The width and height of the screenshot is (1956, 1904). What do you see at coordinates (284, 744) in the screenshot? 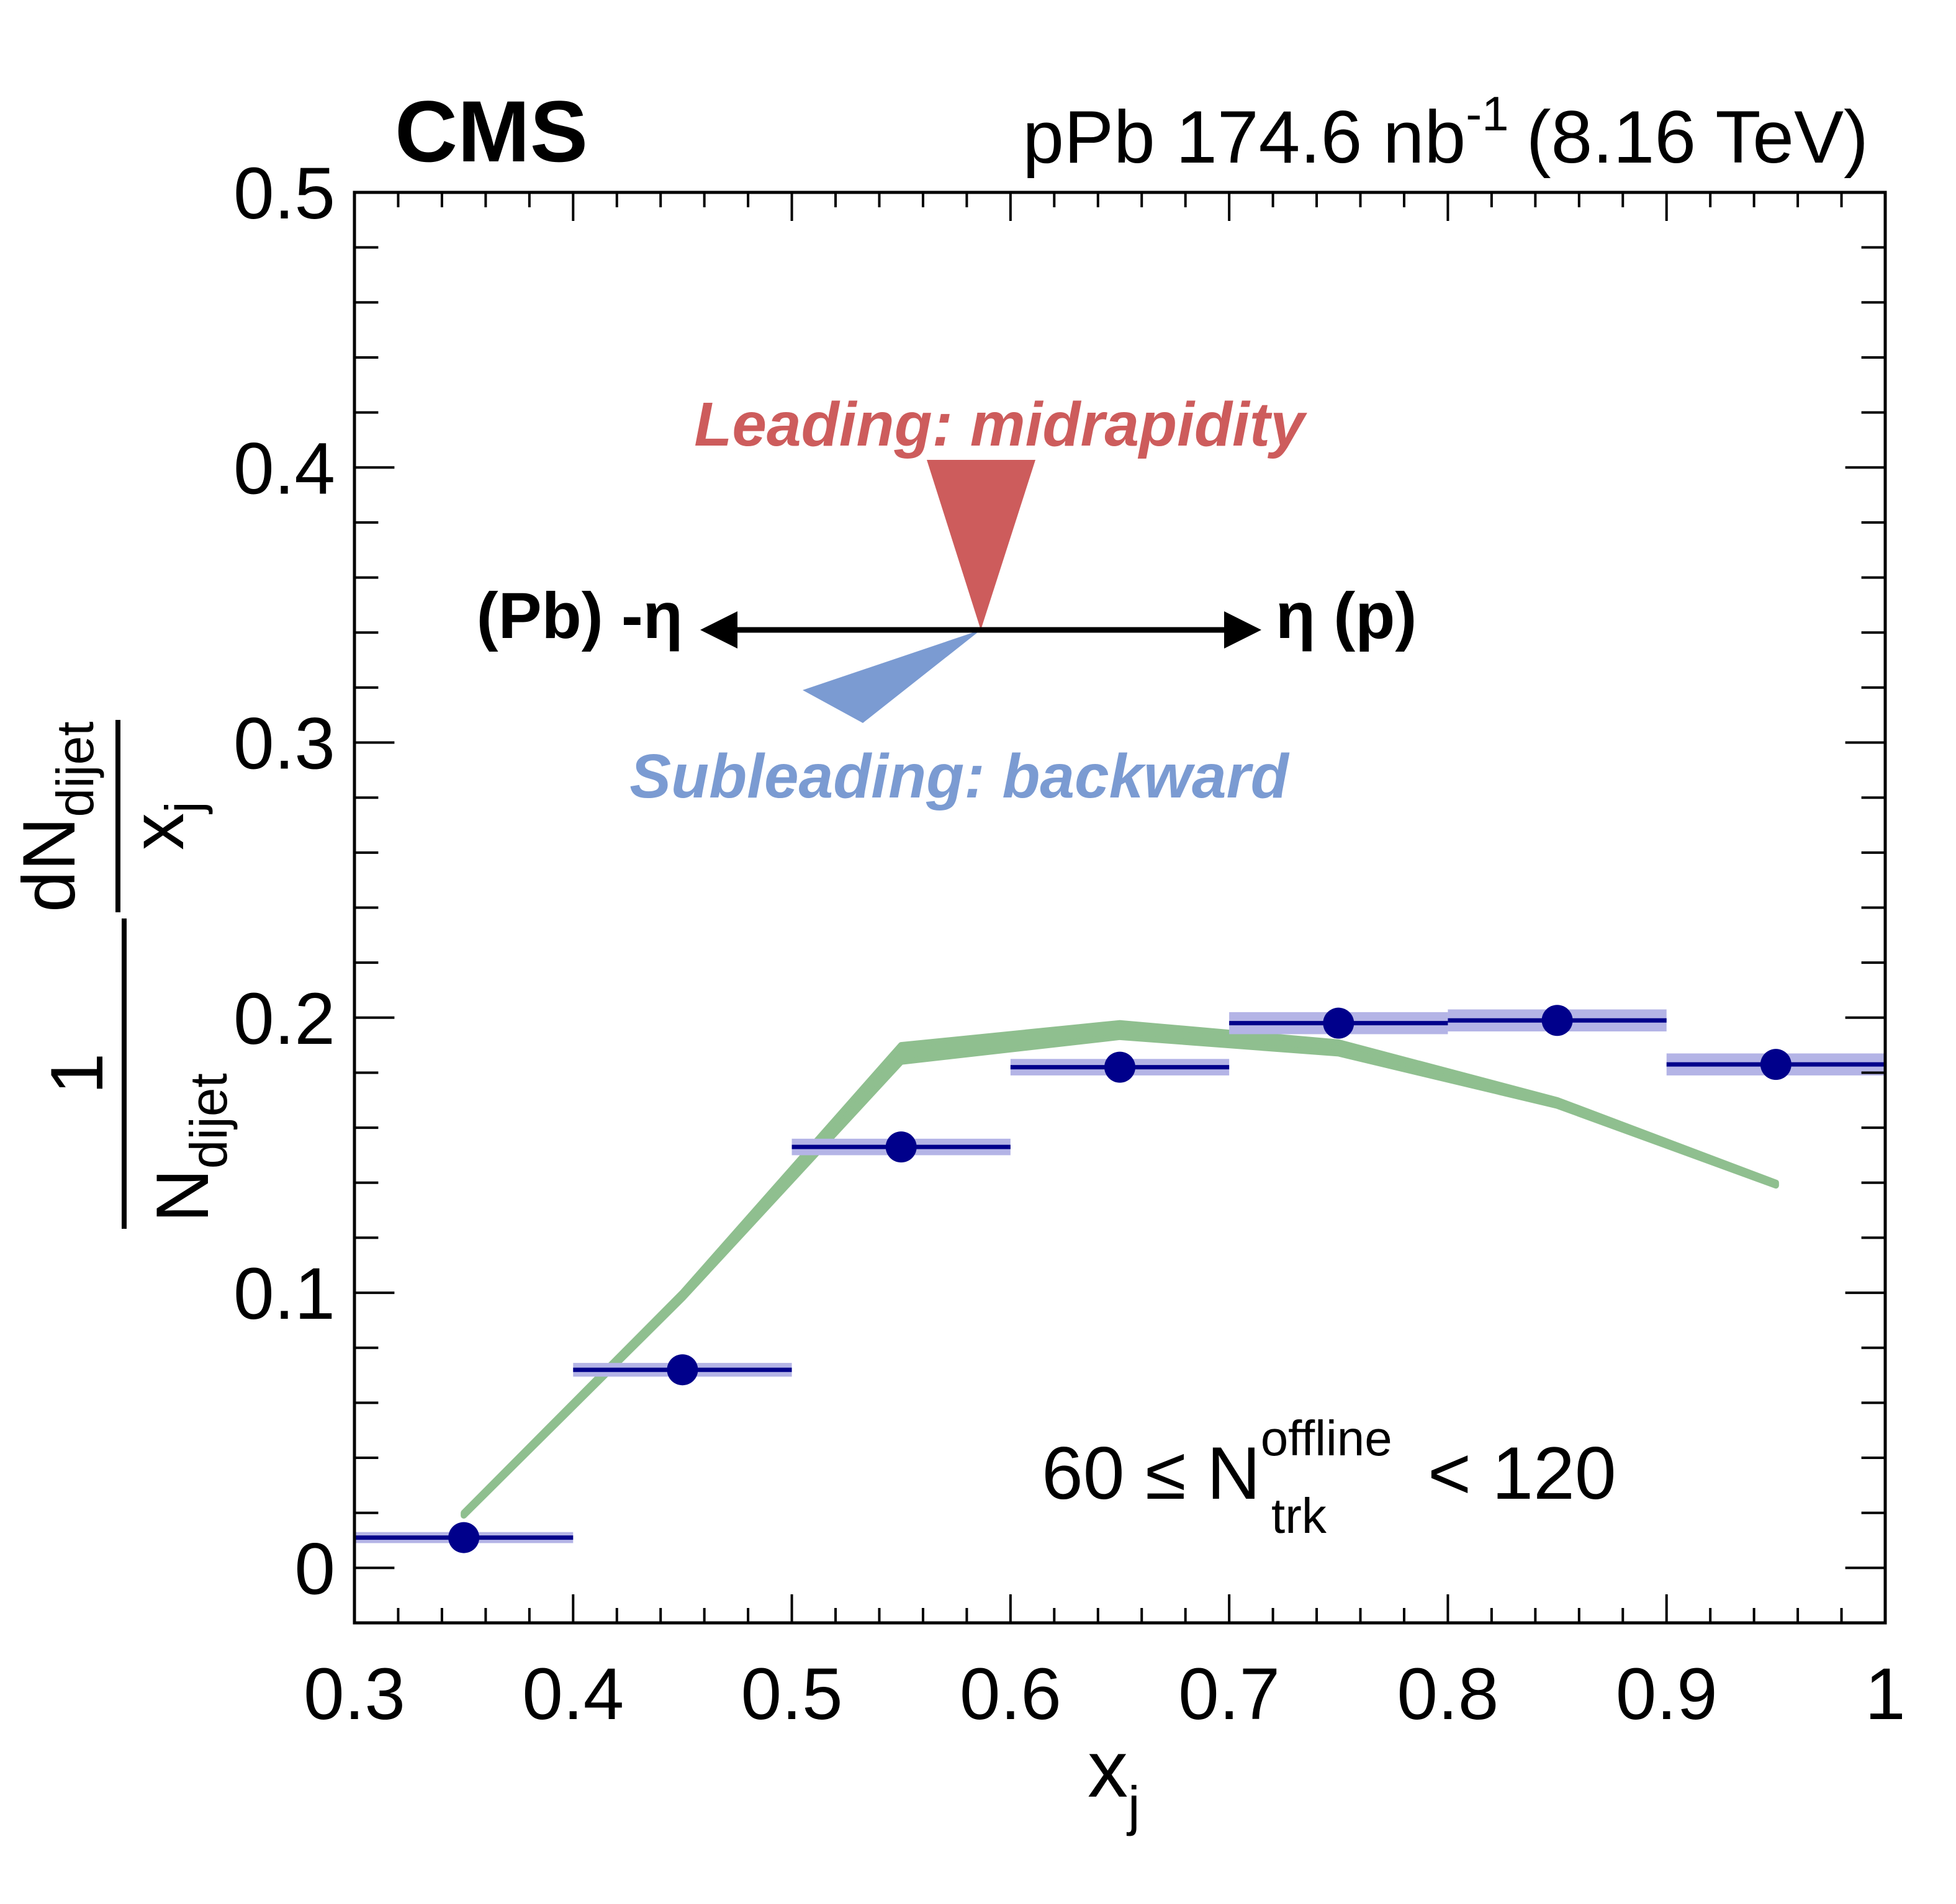
I see `y-tick-label-3: 0.3` at bounding box center [284, 744].